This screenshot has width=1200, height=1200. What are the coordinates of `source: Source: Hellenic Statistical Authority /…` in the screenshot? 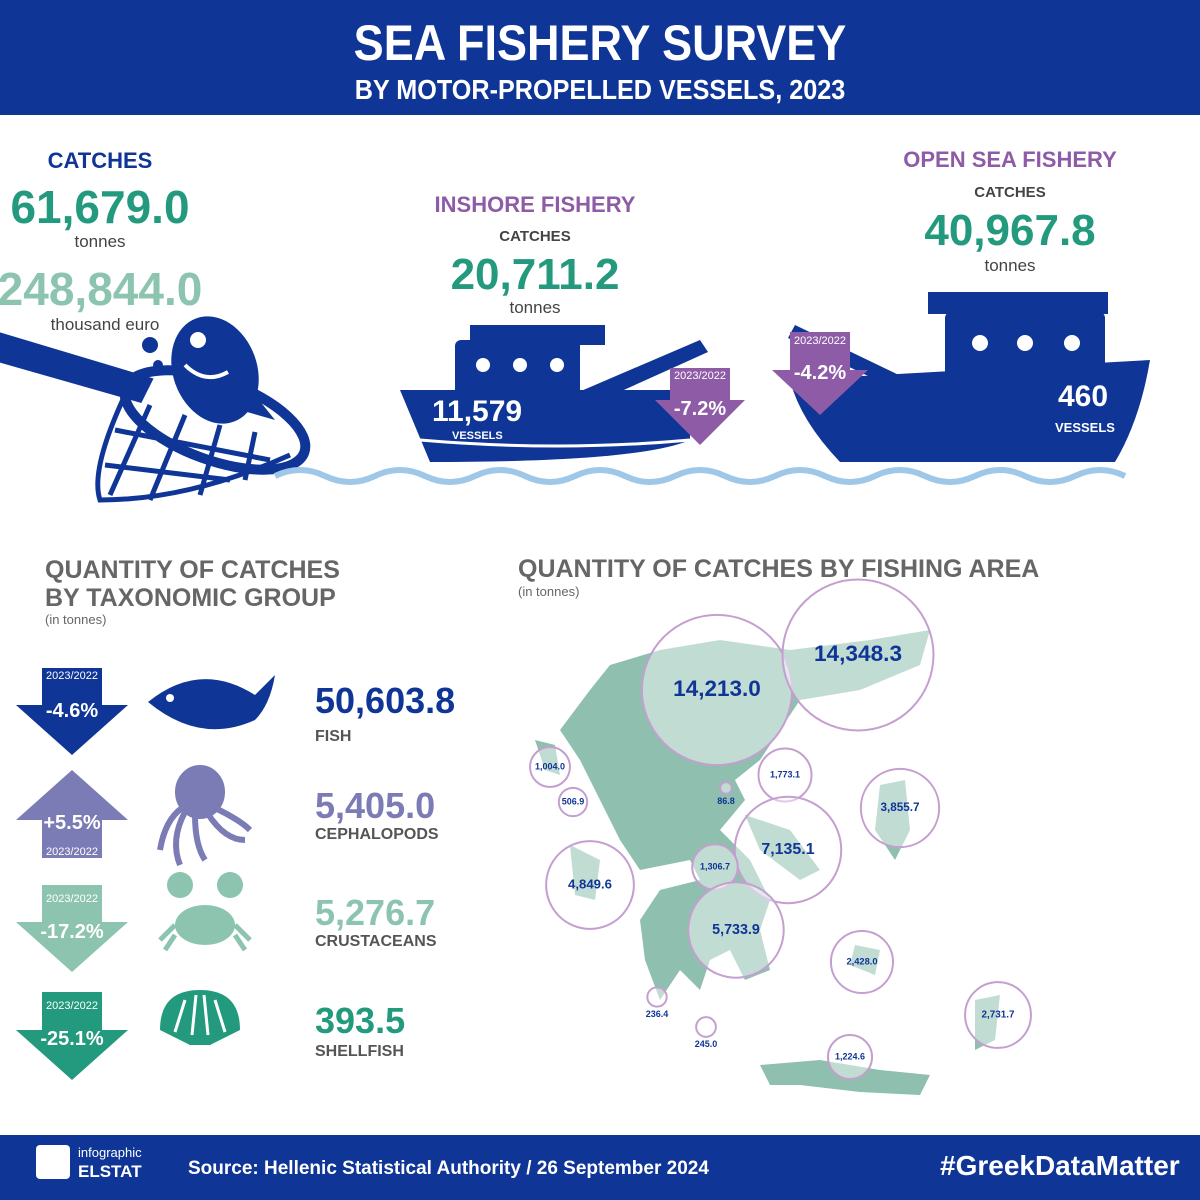 It's located at (448, 1168).